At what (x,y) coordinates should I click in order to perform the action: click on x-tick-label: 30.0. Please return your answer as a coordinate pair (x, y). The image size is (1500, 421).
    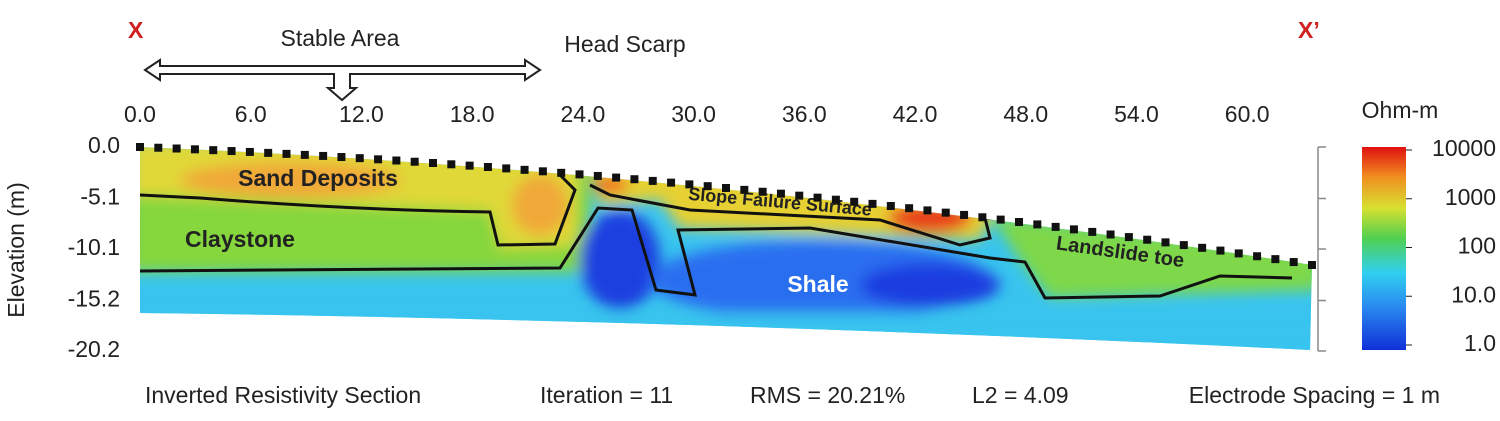
    Looking at the image, I should click on (693, 114).